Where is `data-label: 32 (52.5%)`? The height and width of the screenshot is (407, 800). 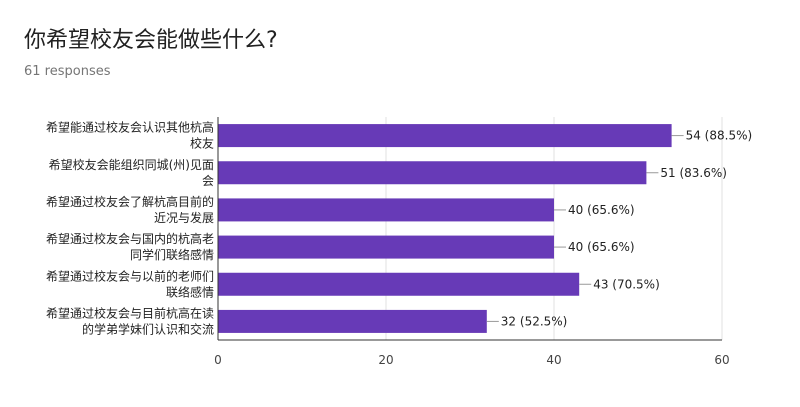
data-label: 32 (52.5%) is located at coordinates (534, 321).